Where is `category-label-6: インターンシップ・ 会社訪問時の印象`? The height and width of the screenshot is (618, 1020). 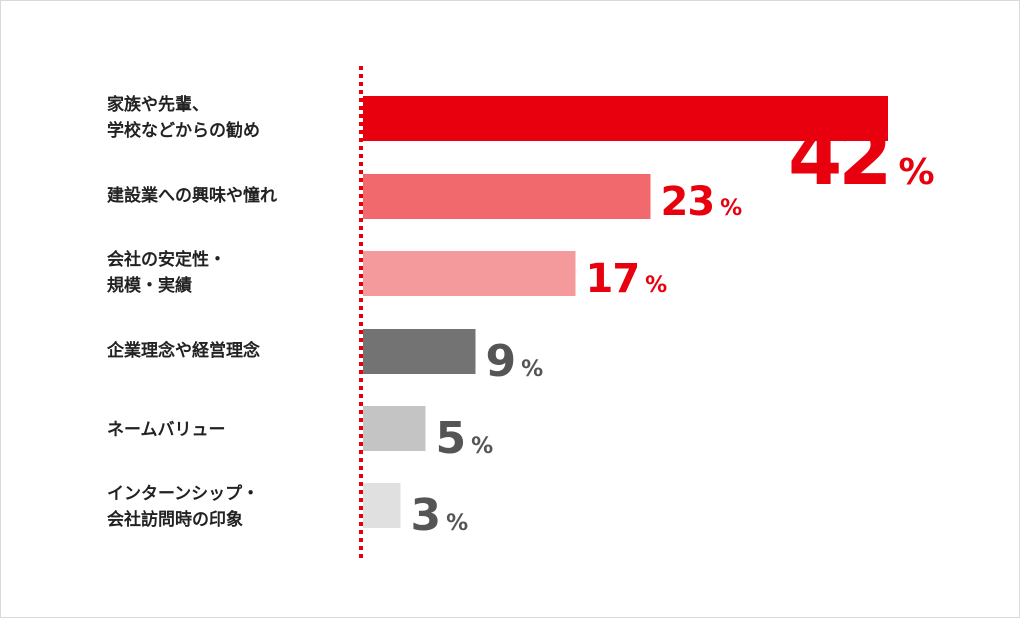 category-label-6: インターンシップ・ 会社訪問時の印象 is located at coordinates (183, 507).